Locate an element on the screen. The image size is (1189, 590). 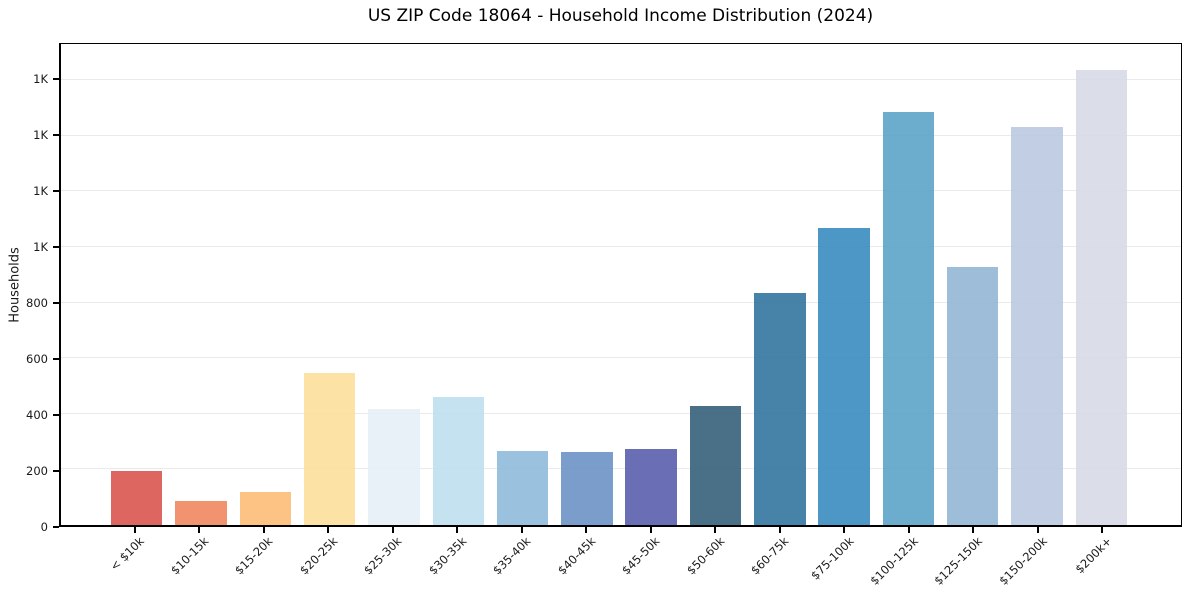
bar-$45-50k is located at coordinates (651, 486).